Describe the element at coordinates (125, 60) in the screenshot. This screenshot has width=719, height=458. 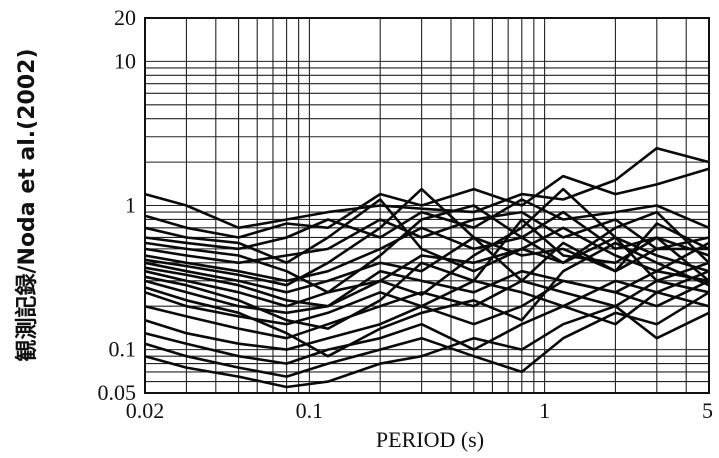
I see `y-tick-label: 10` at that location.